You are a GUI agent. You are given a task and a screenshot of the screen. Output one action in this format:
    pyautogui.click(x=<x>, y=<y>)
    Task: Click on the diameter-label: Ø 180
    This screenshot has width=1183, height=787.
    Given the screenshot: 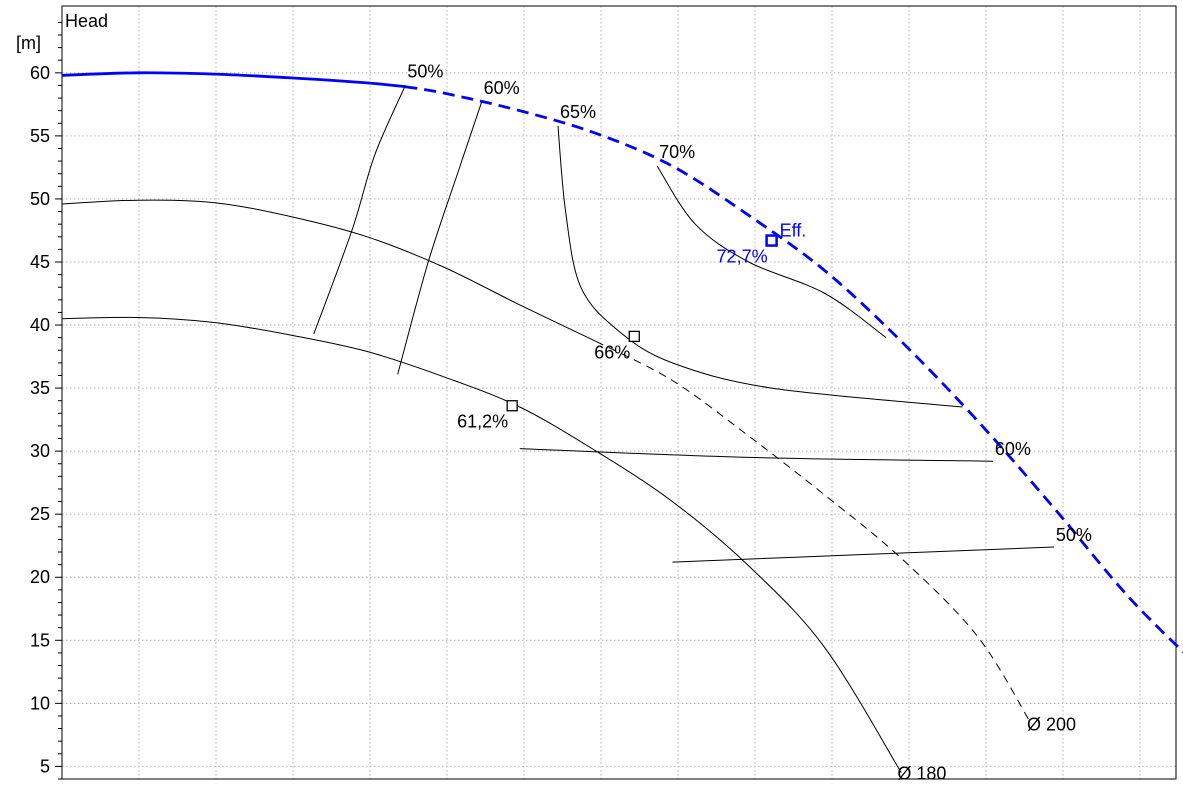 What is the action you would take?
    pyautogui.click(x=921, y=774)
    